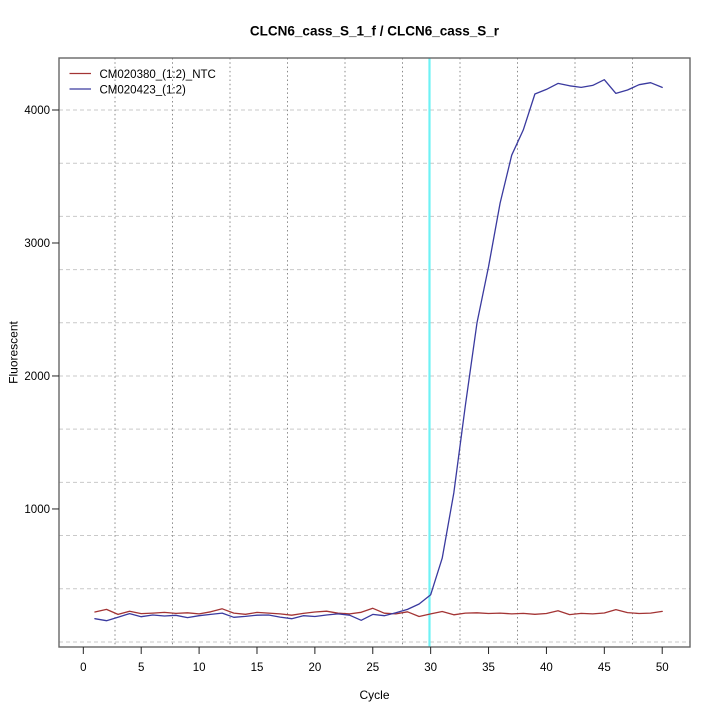 The image size is (720, 725). I want to click on x-tick-label: 40, so click(546, 668).